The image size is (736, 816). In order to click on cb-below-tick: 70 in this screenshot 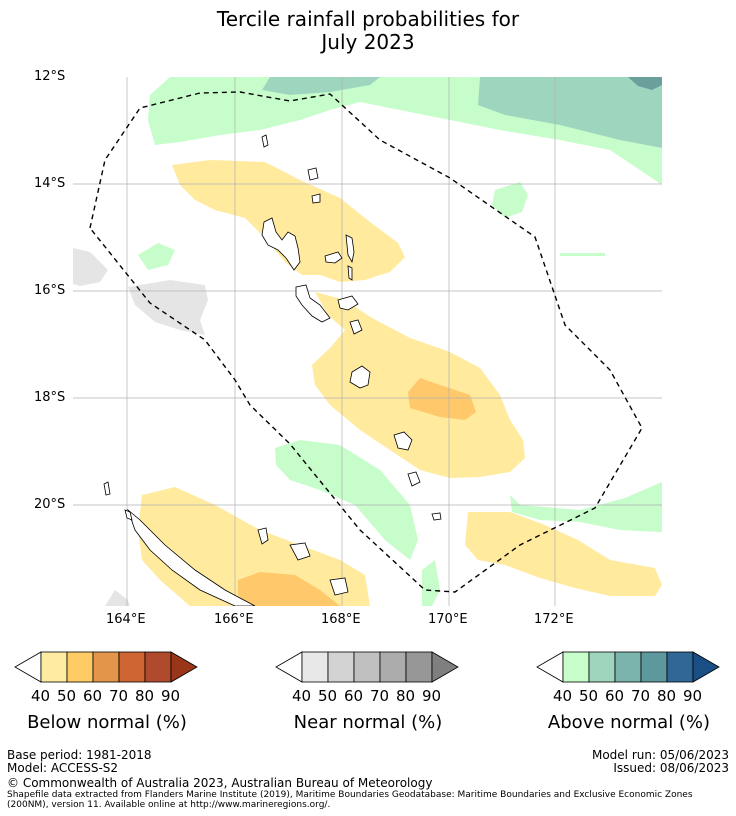, I will do `click(119, 696)`.